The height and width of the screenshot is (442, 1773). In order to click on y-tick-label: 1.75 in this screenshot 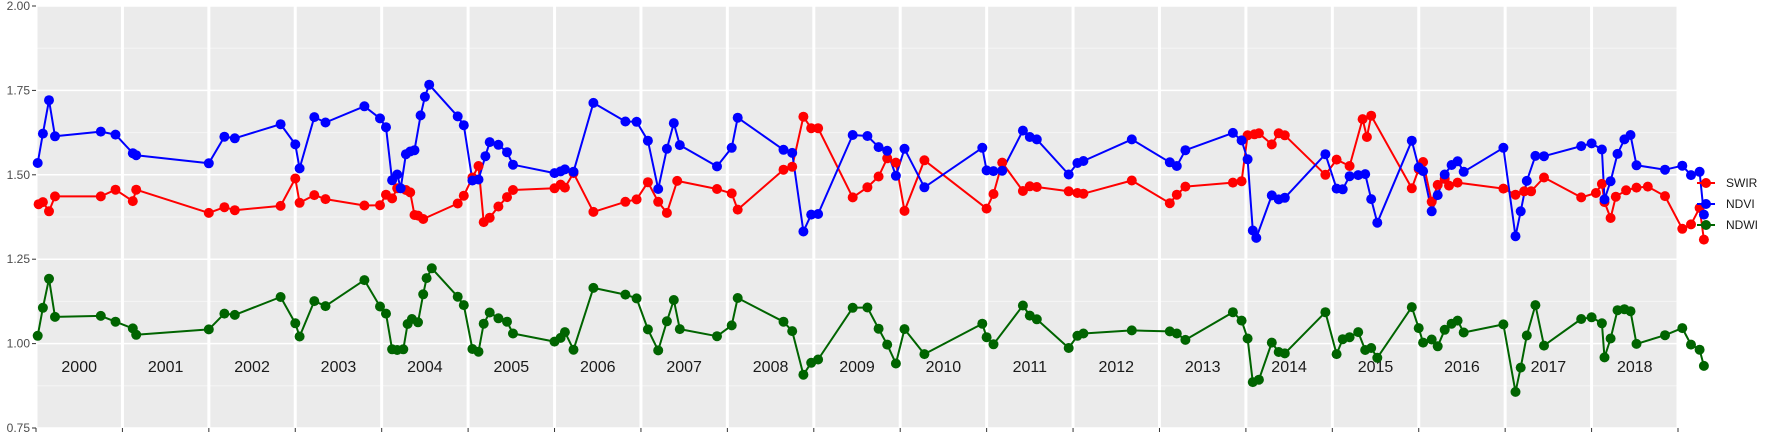, I will do `click(19, 90)`.